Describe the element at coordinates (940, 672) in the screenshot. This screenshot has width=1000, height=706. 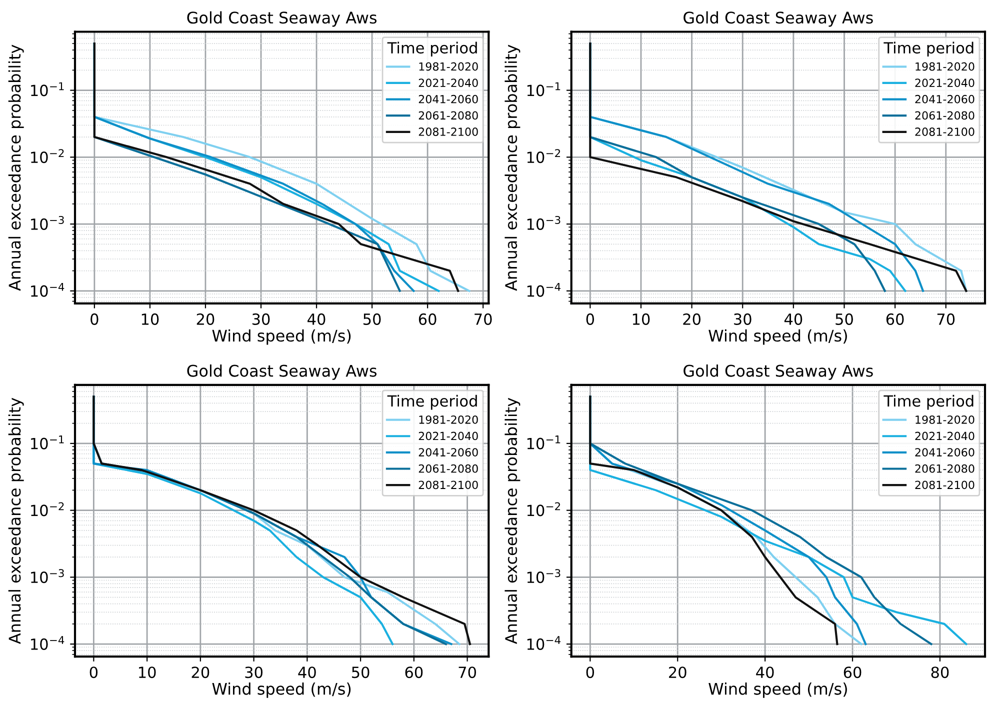
I see `x-tick-label: 80` at that location.